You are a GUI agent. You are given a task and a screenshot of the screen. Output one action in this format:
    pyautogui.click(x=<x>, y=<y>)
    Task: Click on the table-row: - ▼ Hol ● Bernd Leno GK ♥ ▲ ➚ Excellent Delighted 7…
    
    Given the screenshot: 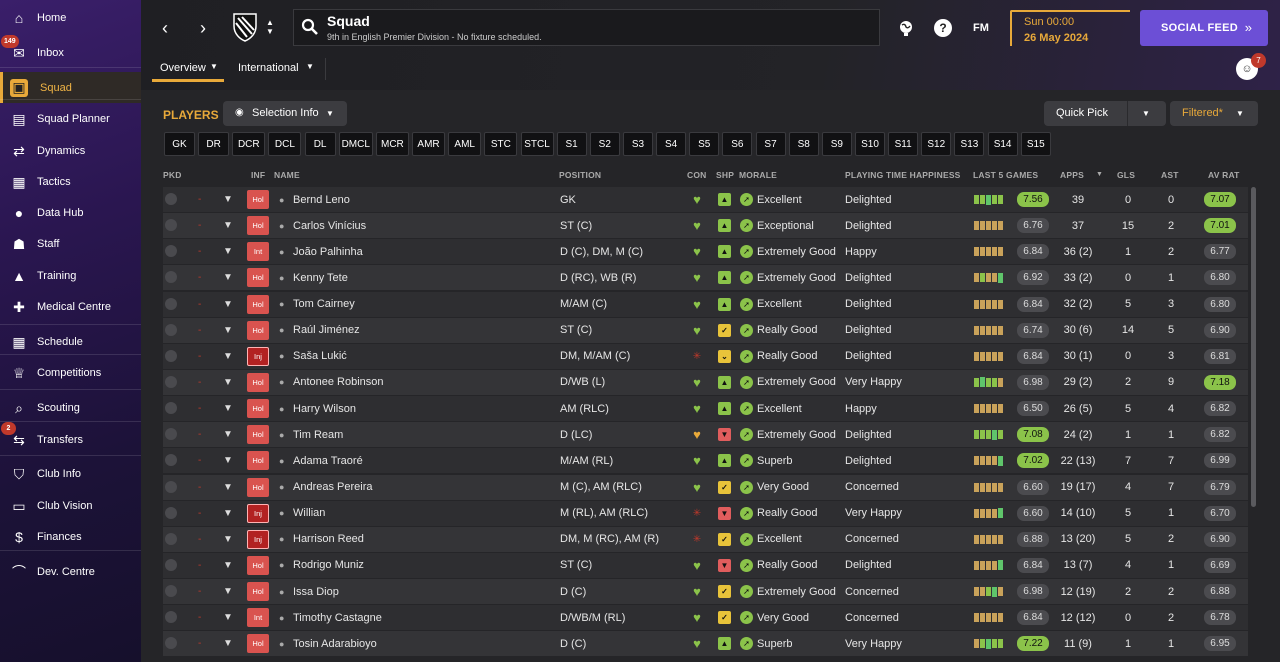 What is the action you would take?
    pyautogui.click(x=705, y=199)
    